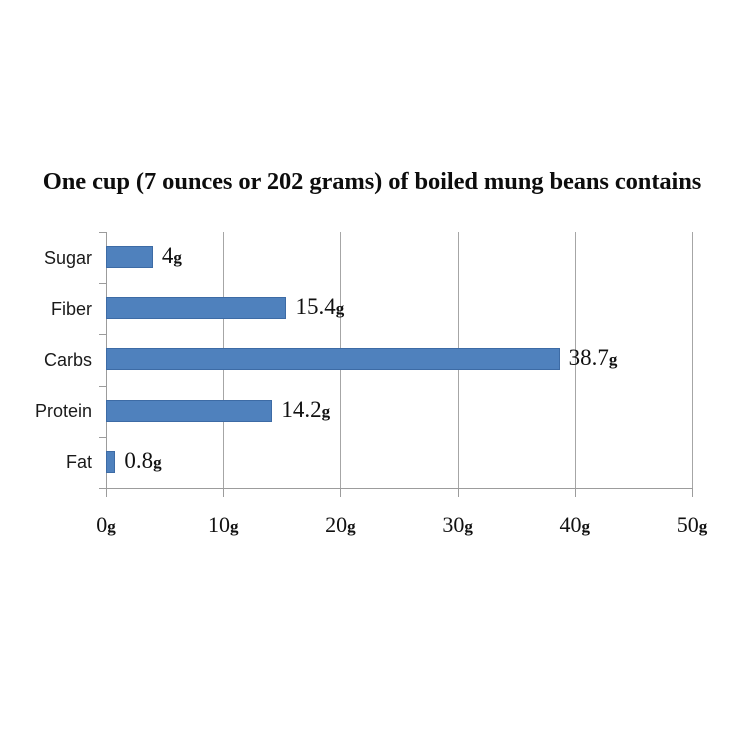 Image resolution: width=744 pixels, height=744 pixels. Describe the element at coordinates (67, 360) in the screenshot. I see `category-label-carbs: Carbs` at that location.